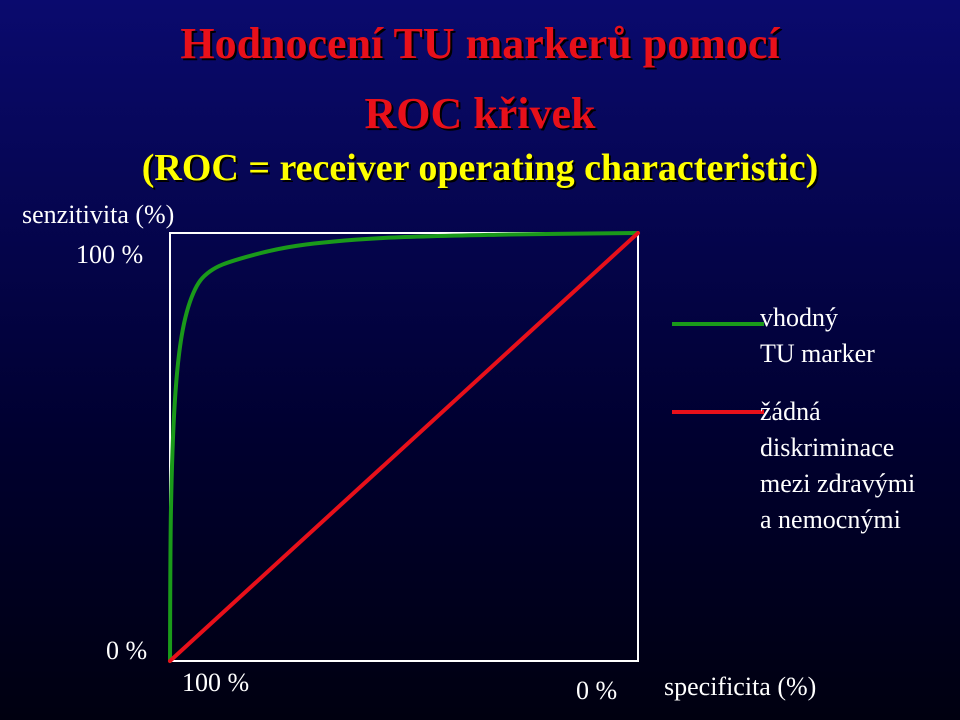 The image size is (960, 720). I want to click on legend-none-line3: mezi zdravými, so click(838, 483).